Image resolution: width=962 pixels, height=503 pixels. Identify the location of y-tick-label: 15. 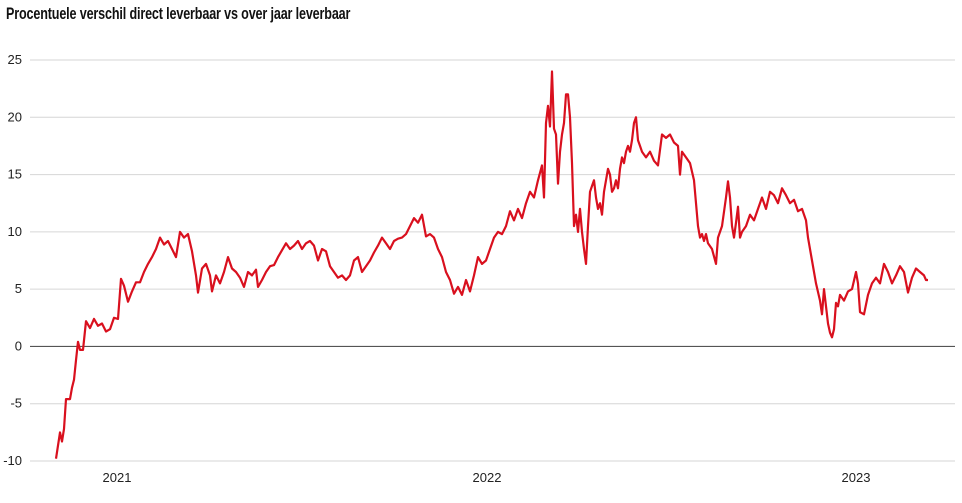
(15, 174).